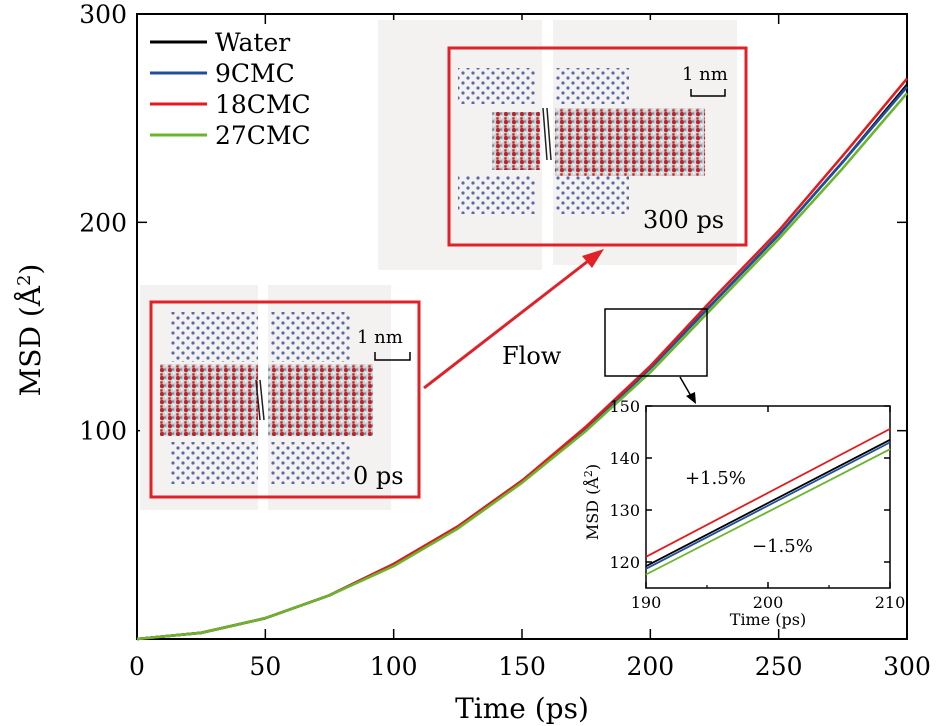 Image resolution: width=937 pixels, height=726 pixels. I want to click on legend-label: 18CMC, so click(263, 104).